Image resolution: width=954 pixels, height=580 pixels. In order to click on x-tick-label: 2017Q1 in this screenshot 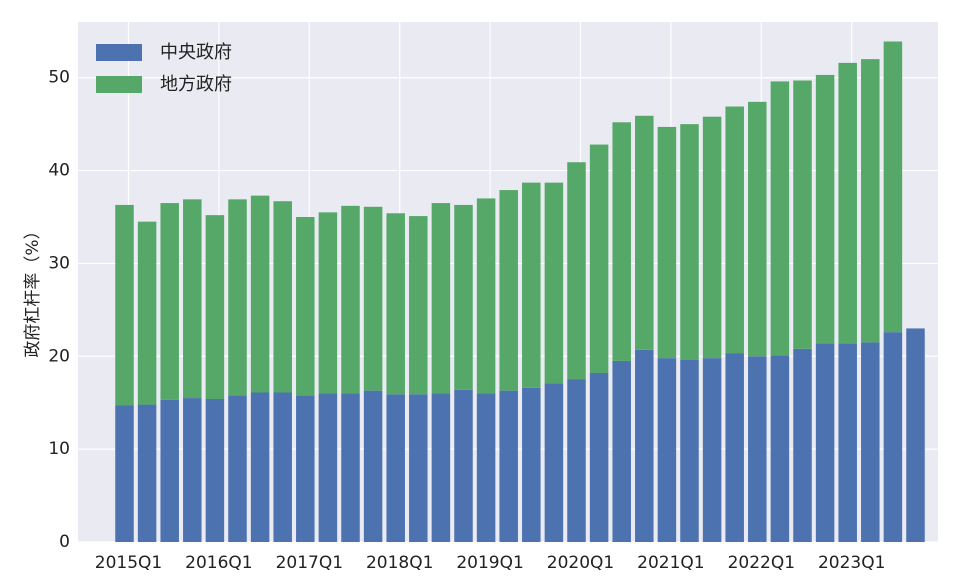, I will do `click(309, 563)`.